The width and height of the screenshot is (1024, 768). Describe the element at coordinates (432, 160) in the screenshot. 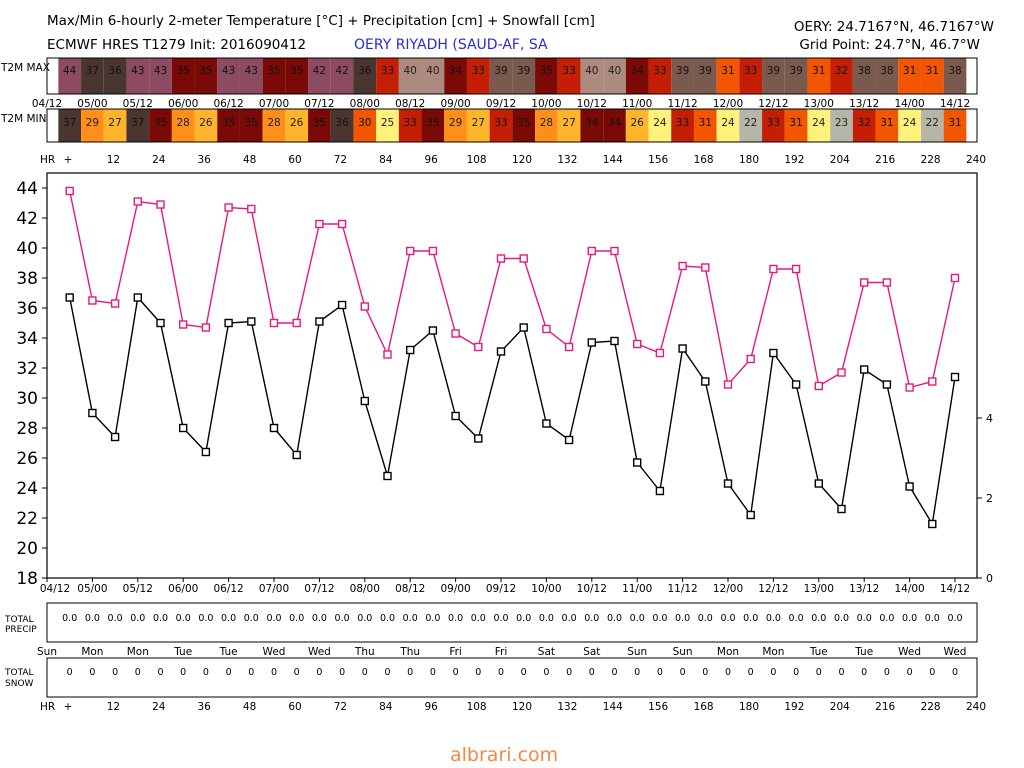

I see `hour-tick-label: 96` at that location.